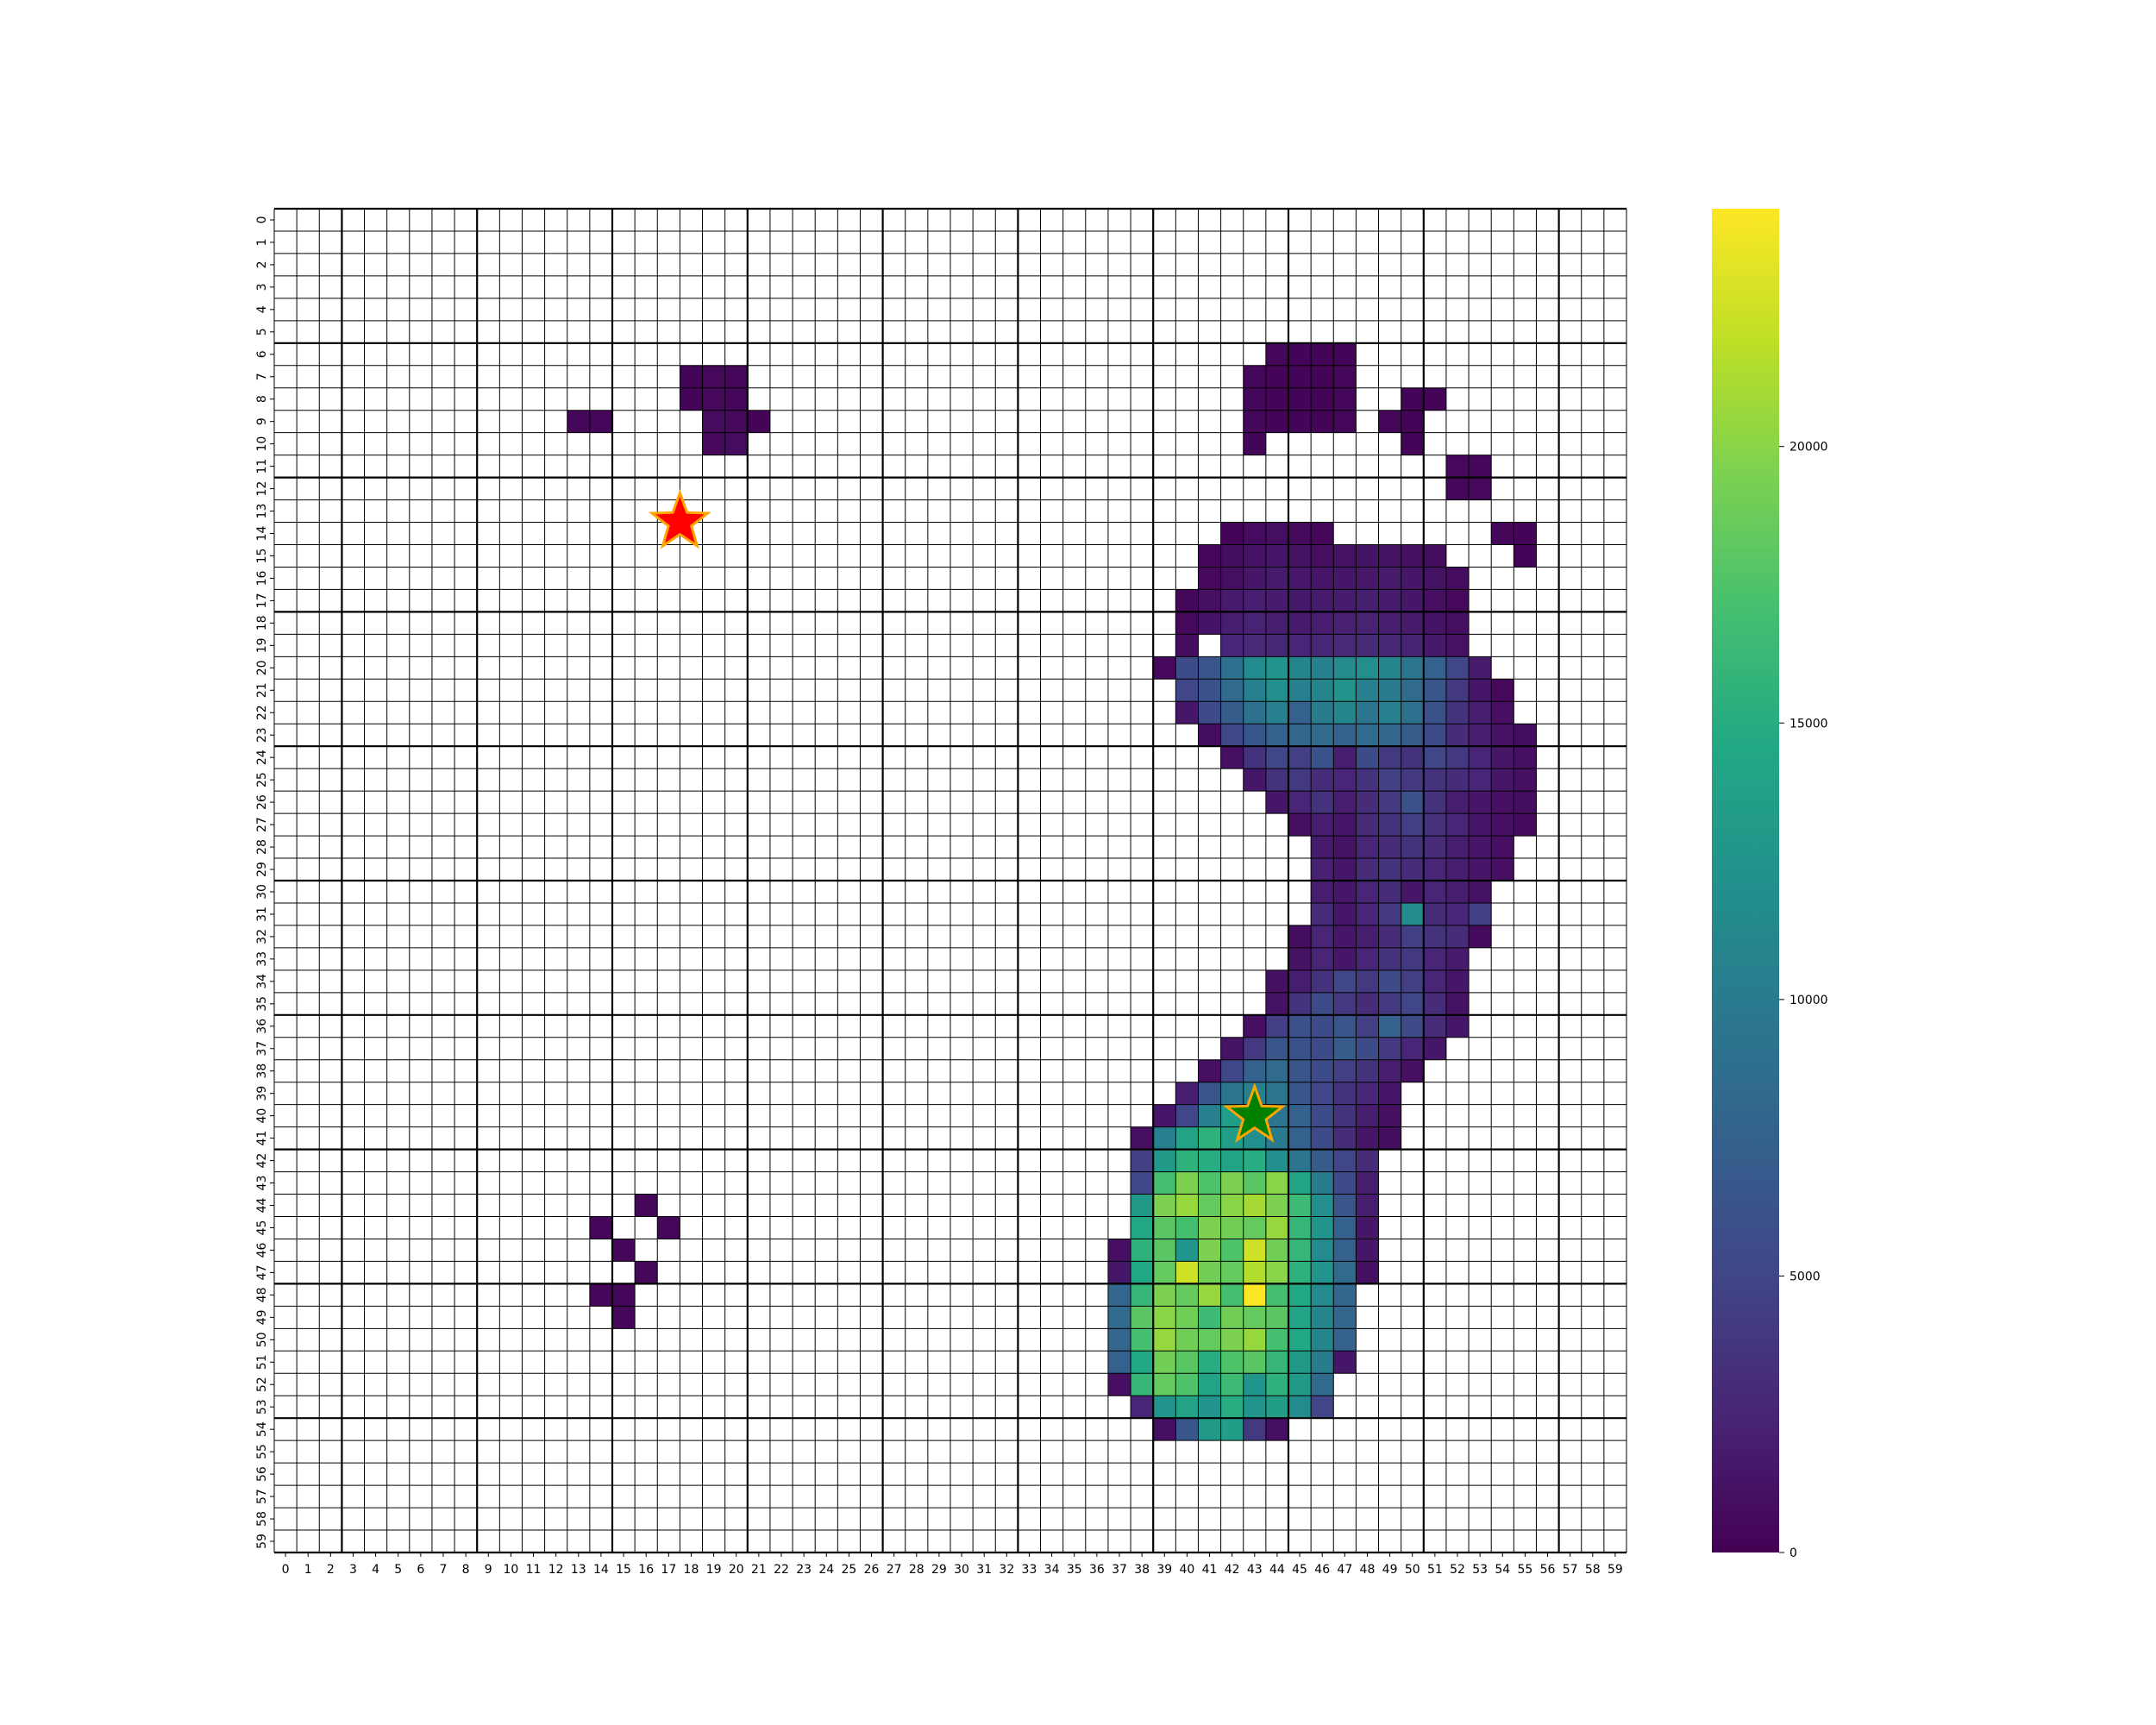 The height and width of the screenshot is (1725, 2156). What do you see at coordinates (262, 557) in the screenshot?
I see `y-tick-label: 15` at bounding box center [262, 557].